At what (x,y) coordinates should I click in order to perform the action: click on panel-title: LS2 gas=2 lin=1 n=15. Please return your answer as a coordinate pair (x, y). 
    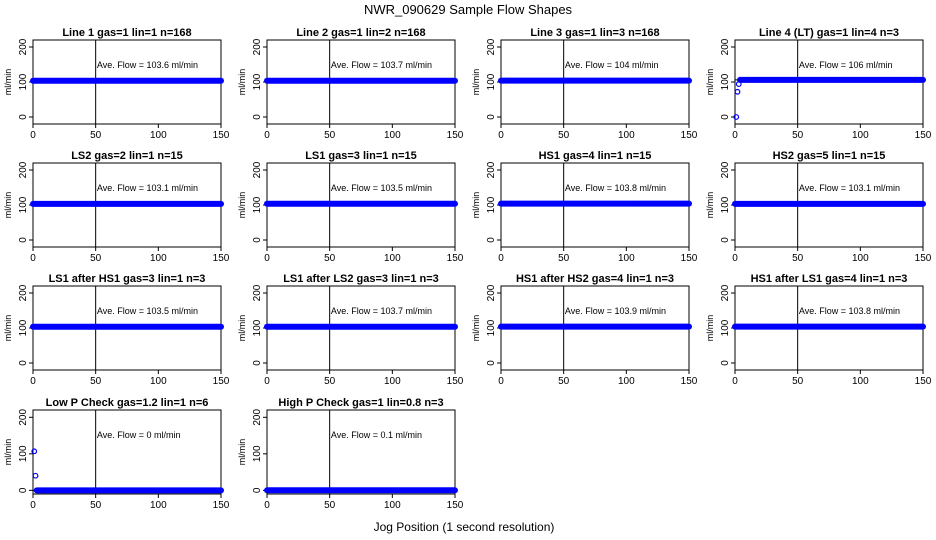
    Looking at the image, I should click on (127, 156).